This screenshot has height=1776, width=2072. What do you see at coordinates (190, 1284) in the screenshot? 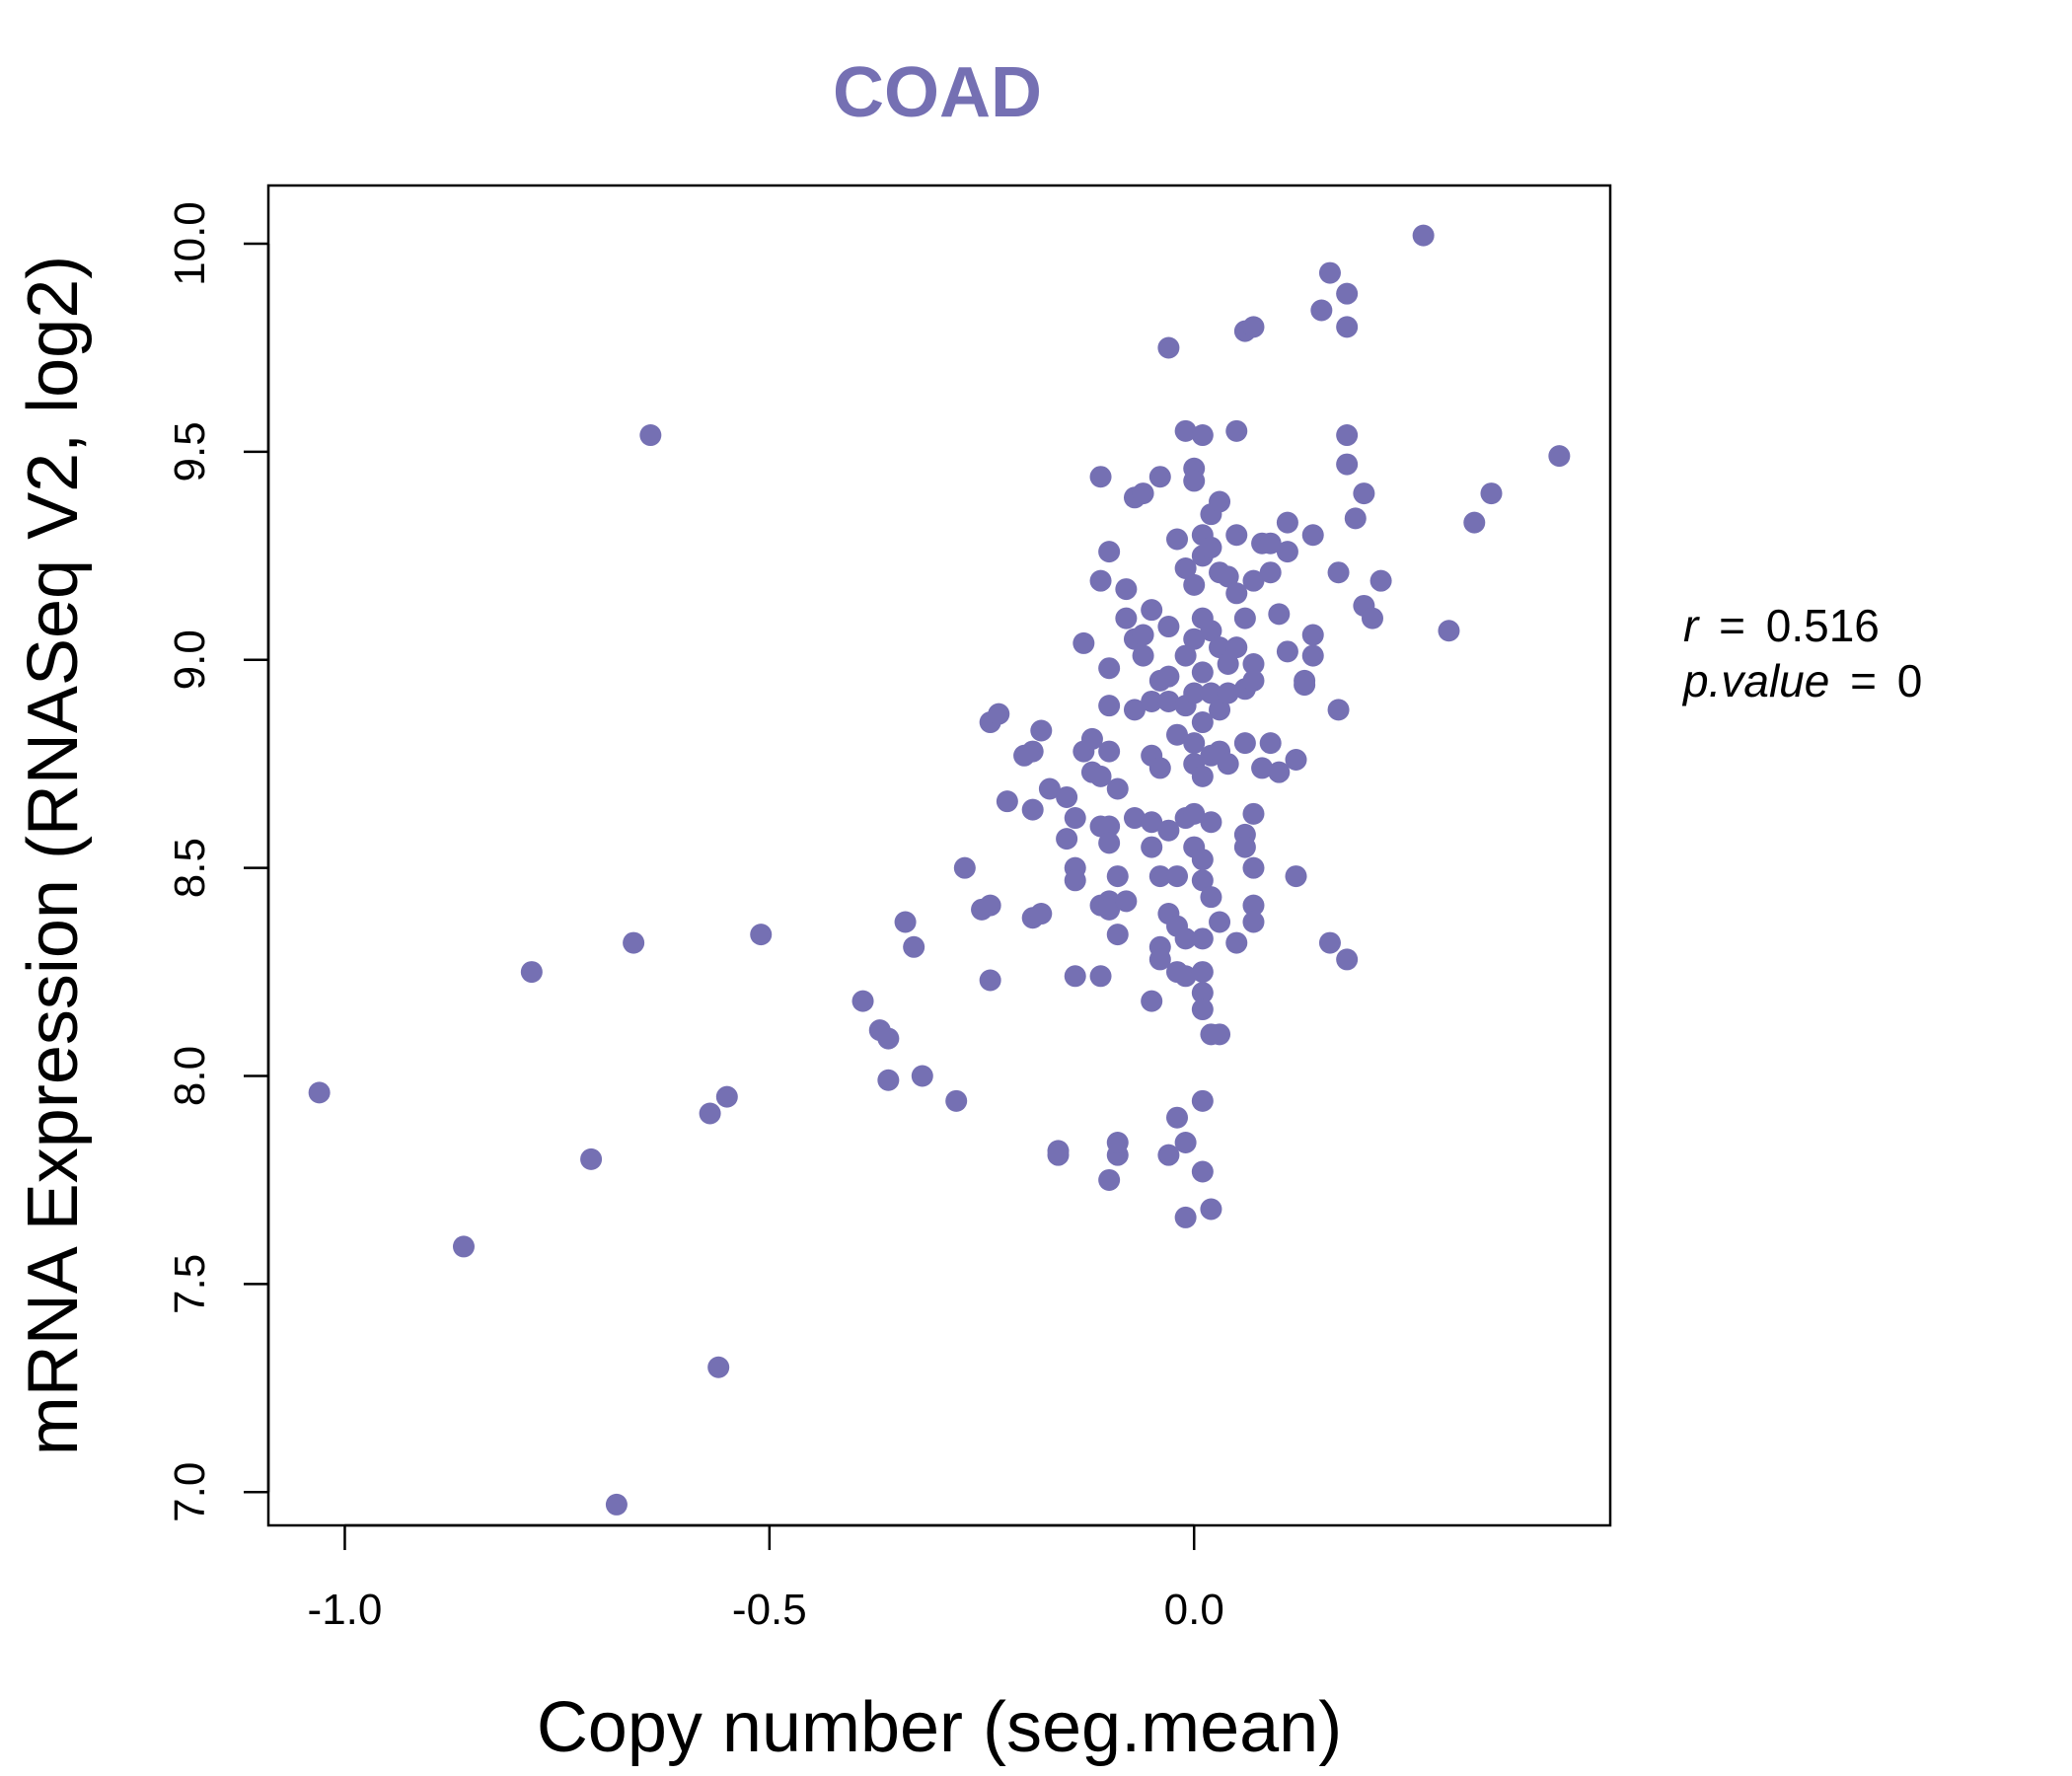
I see `y-tick-label: 7.5` at bounding box center [190, 1284].